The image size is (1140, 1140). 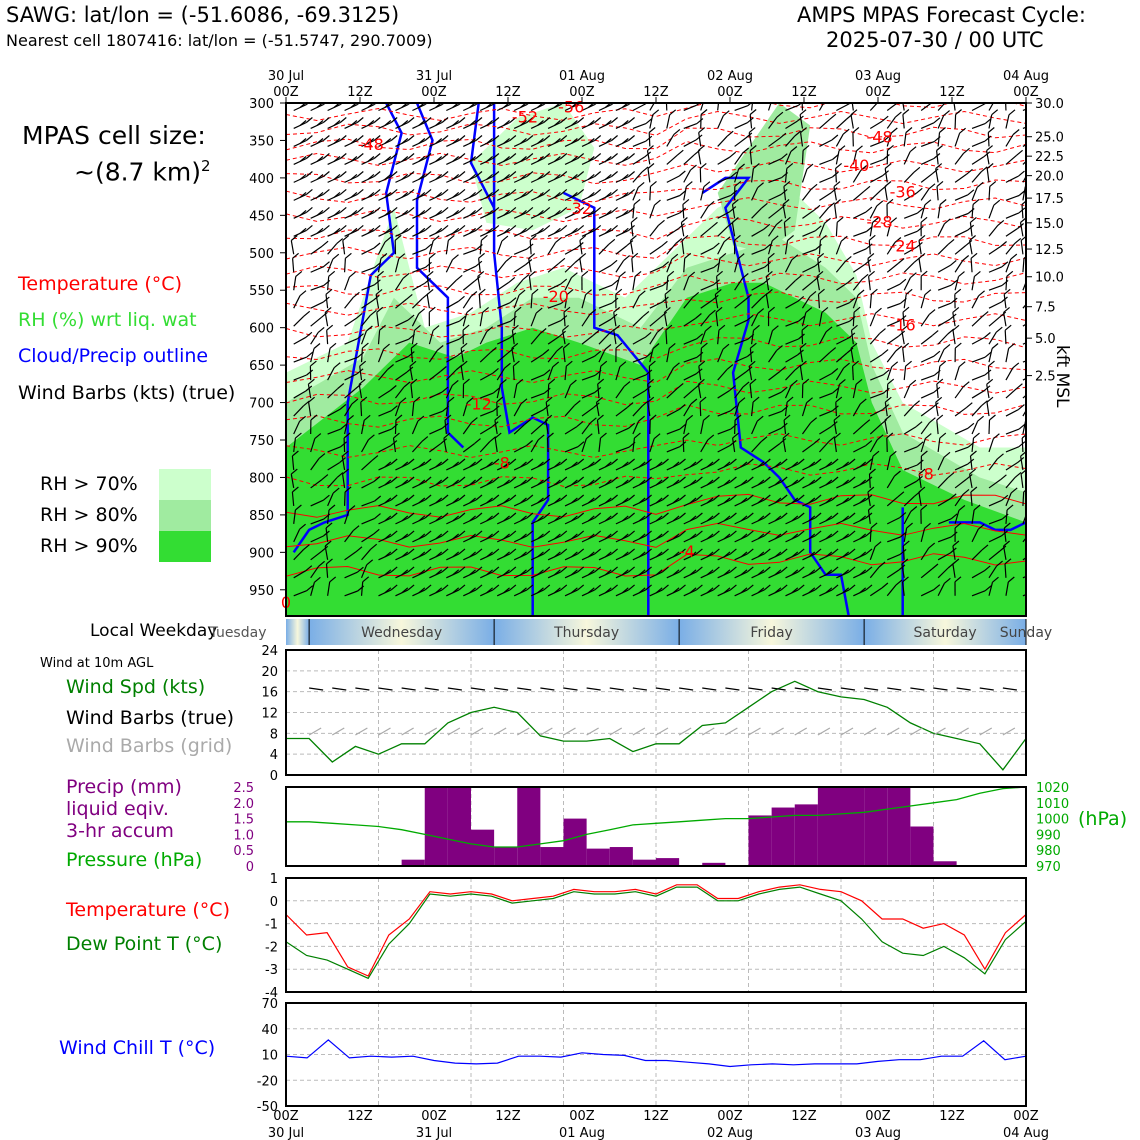 What do you see at coordinates (148, 910) in the screenshot?
I see `temp-panel-label: Temperature (°C)` at bounding box center [148, 910].